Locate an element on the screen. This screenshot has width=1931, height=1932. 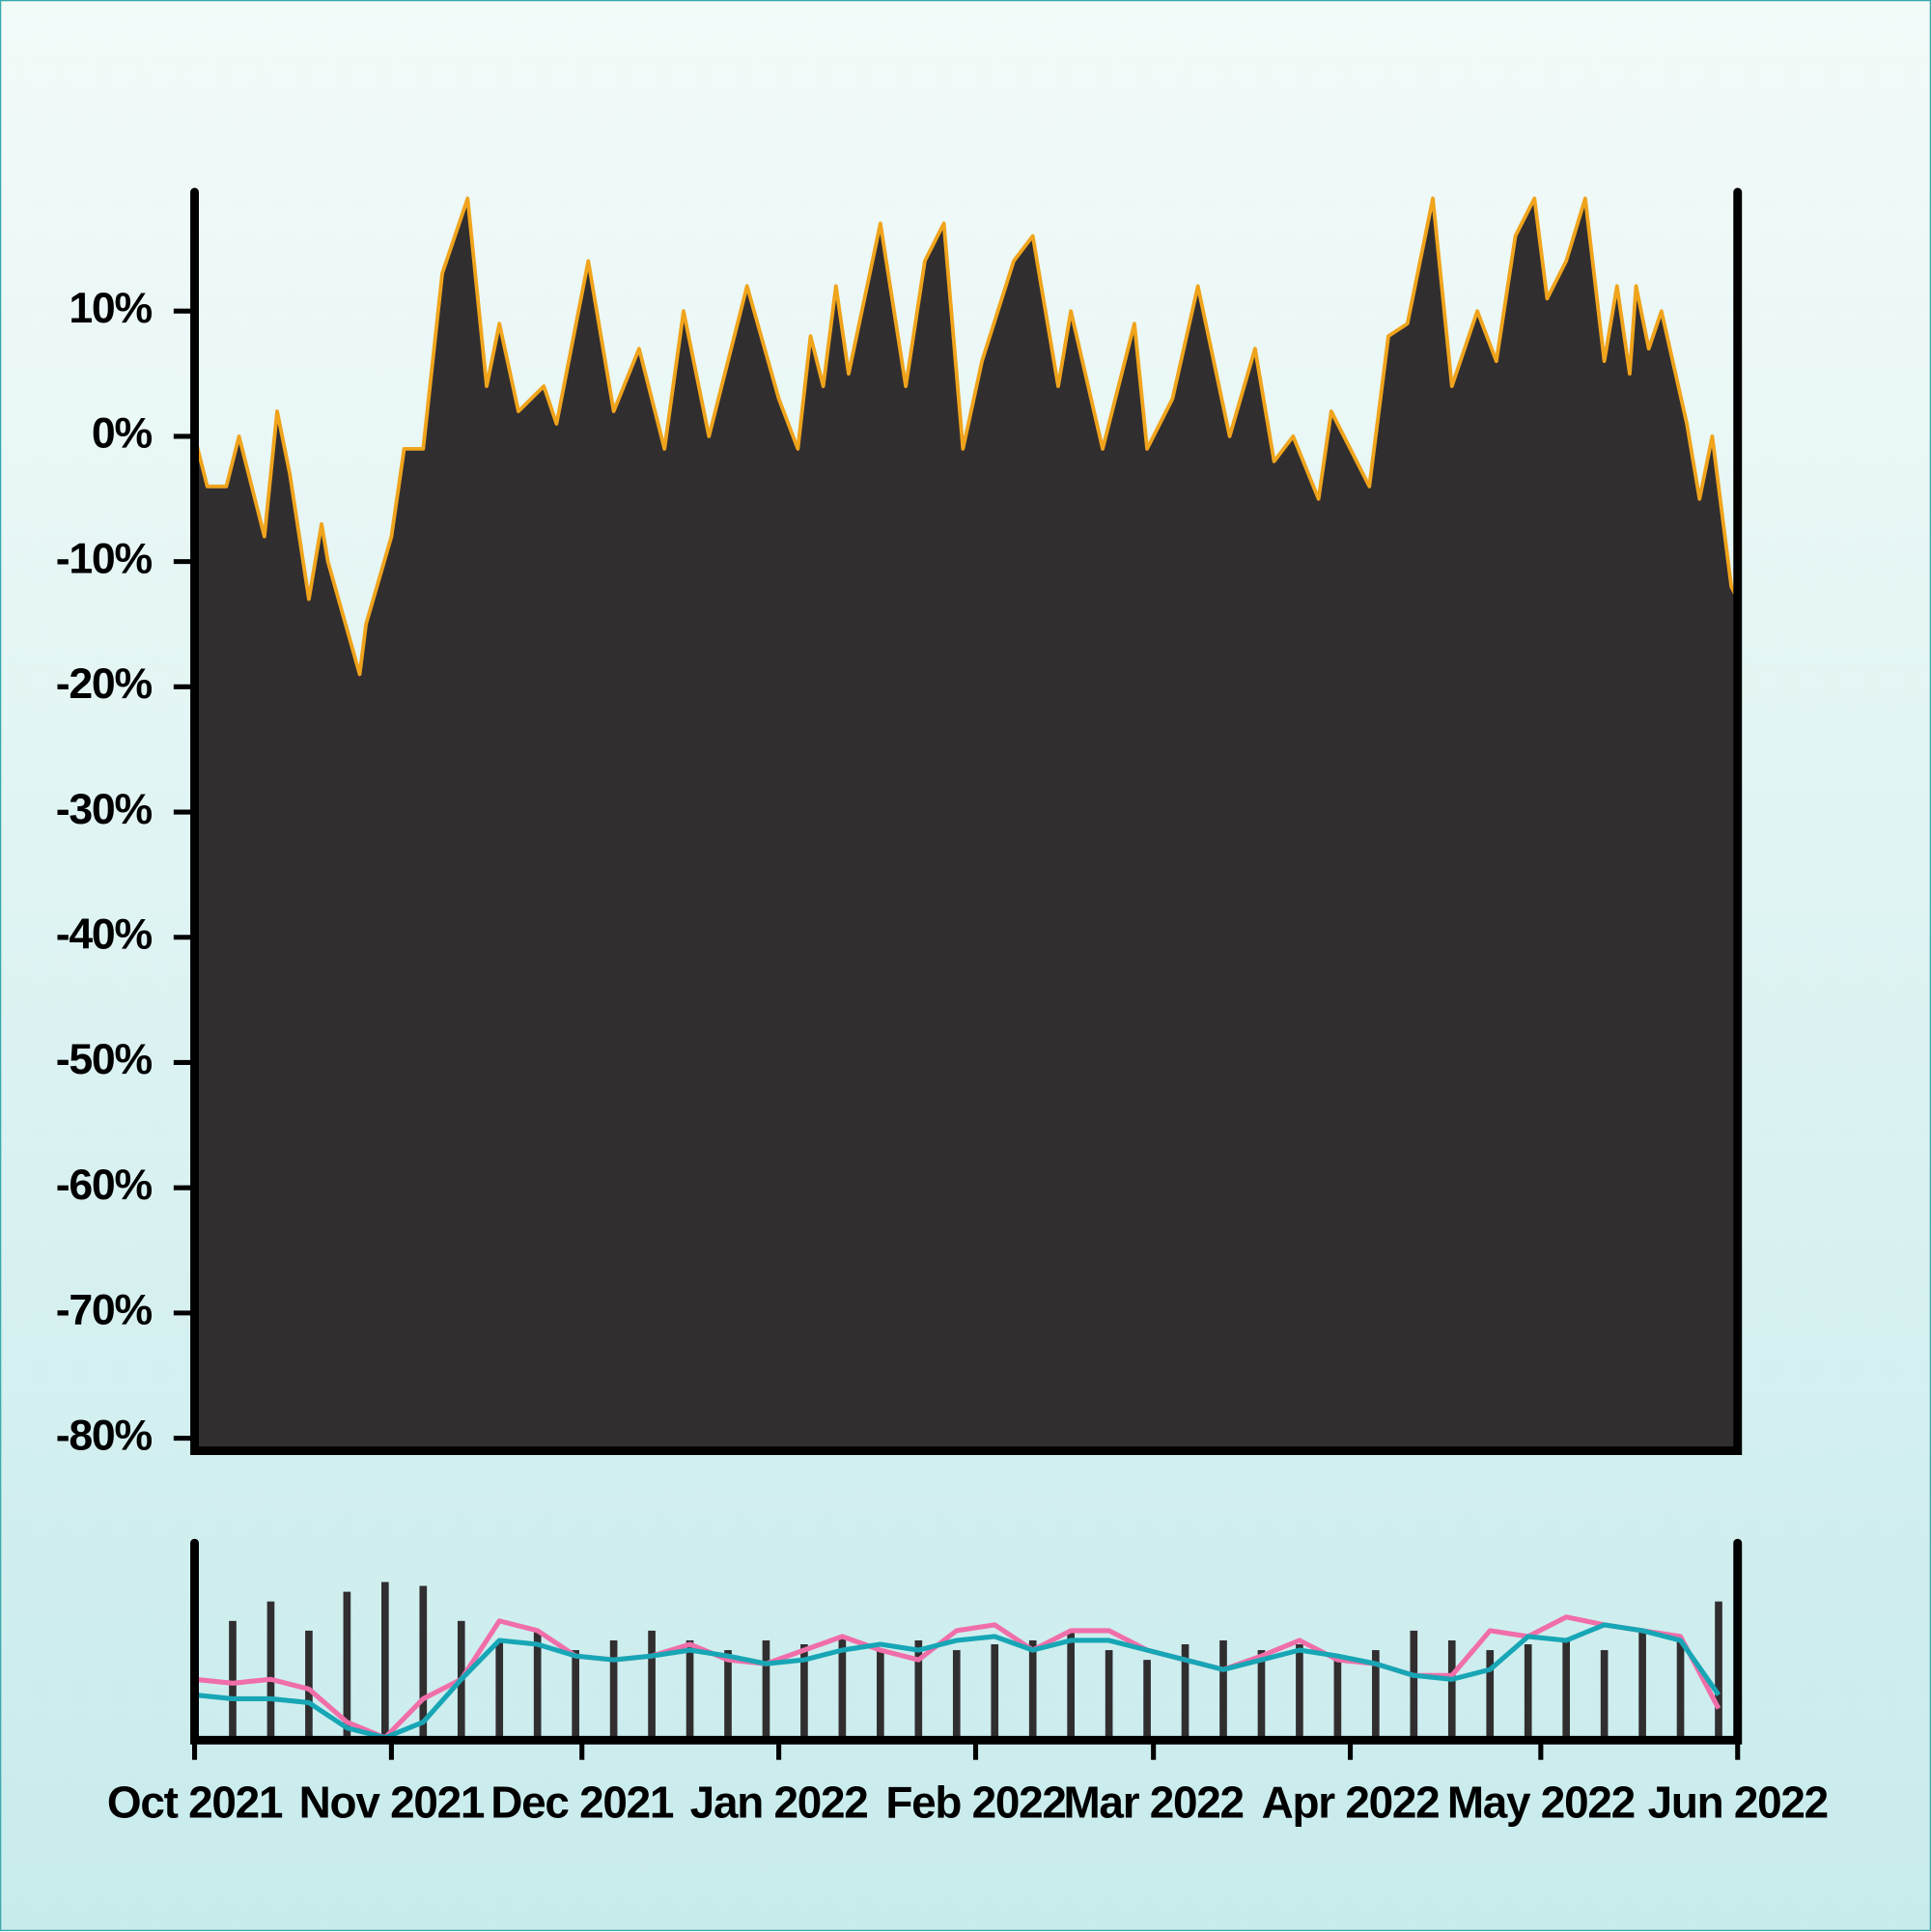
y-tick-label: 10% is located at coordinates (110, 309).